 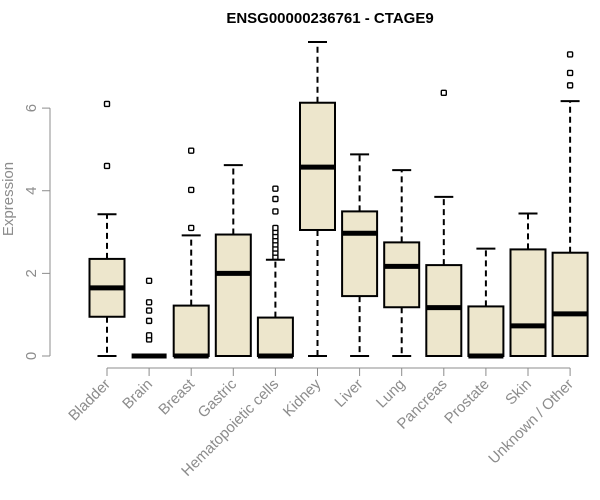 What do you see at coordinates (137, 394) in the screenshot?
I see `x-tick-label: Brain` at bounding box center [137, 394].